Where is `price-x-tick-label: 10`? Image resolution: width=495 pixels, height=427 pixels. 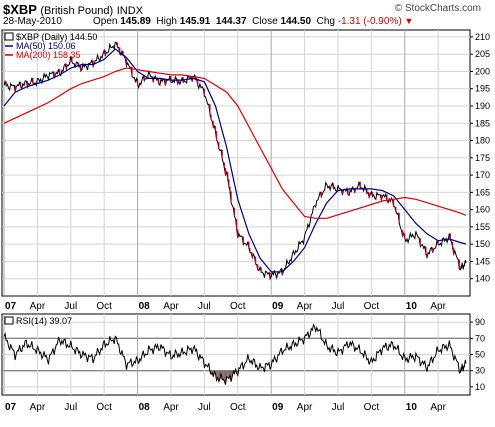
price-x-tick-label: 10 is located at coordinates (412, 306).